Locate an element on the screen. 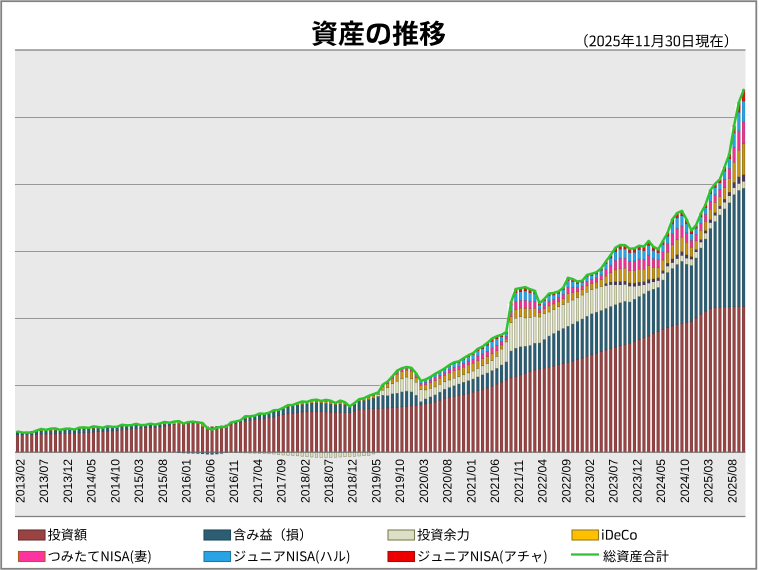 This screenshot has width=759, height=570. svg-text: 2014/05 is located at coordinates (92, 481).